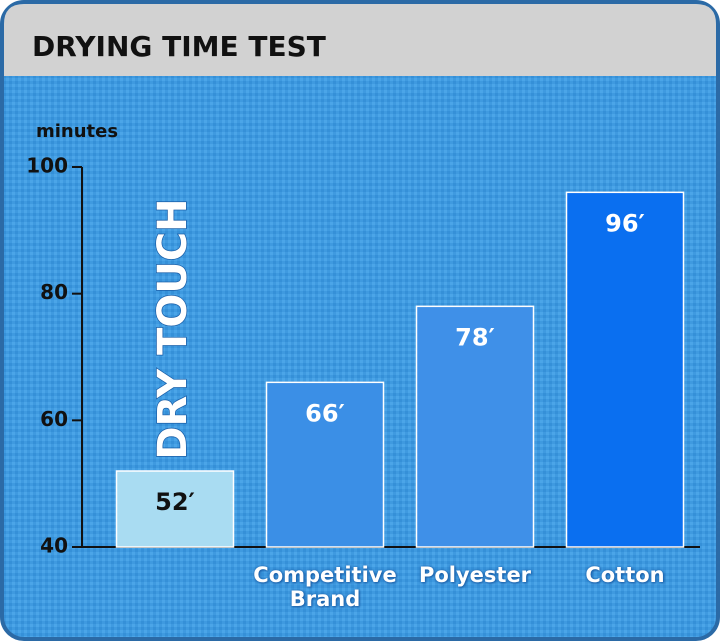 This screenshot has height=641, width=720. Describe the element at coordinates (54, 292) in the screenshot. I see `y-tick-label: 80` at that location.